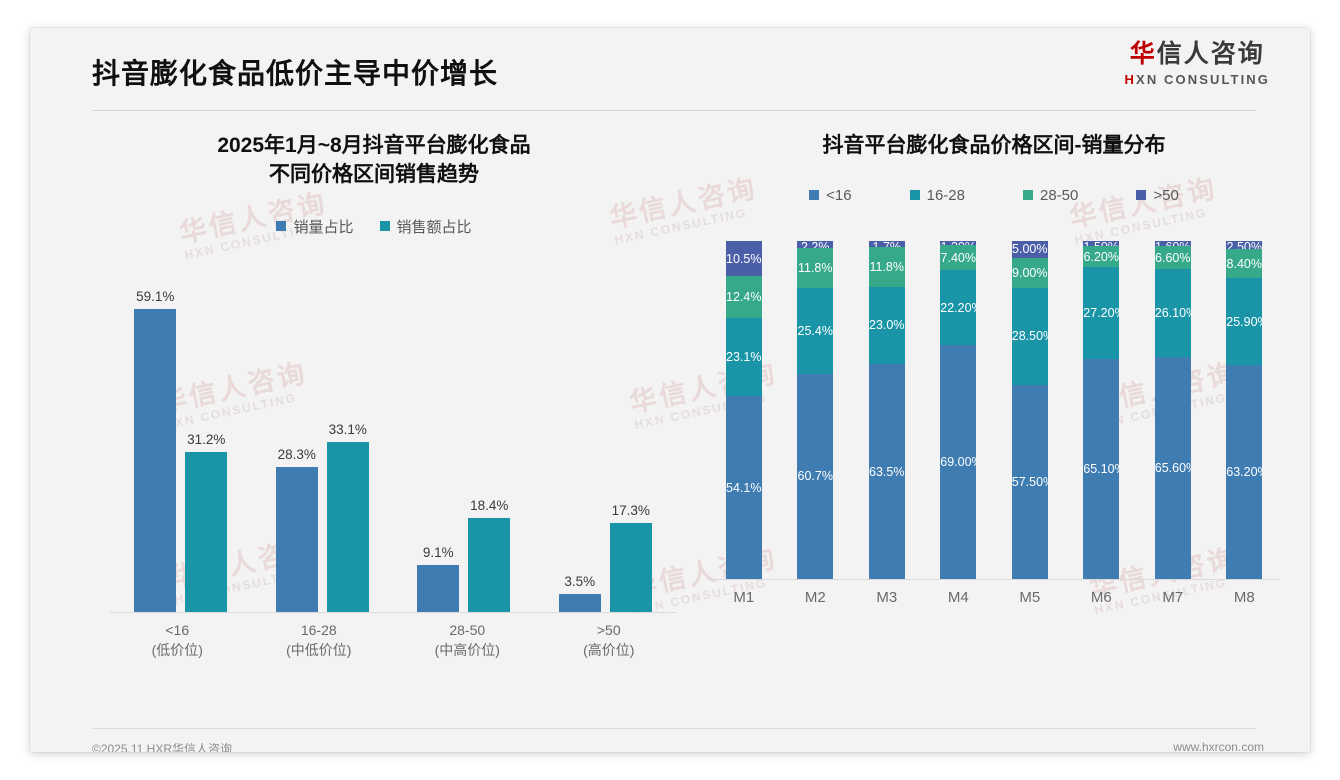 The width and height of the screenshot is (1340, 780). I want to click on logo-english-first-char: H, so click(1130, 79).